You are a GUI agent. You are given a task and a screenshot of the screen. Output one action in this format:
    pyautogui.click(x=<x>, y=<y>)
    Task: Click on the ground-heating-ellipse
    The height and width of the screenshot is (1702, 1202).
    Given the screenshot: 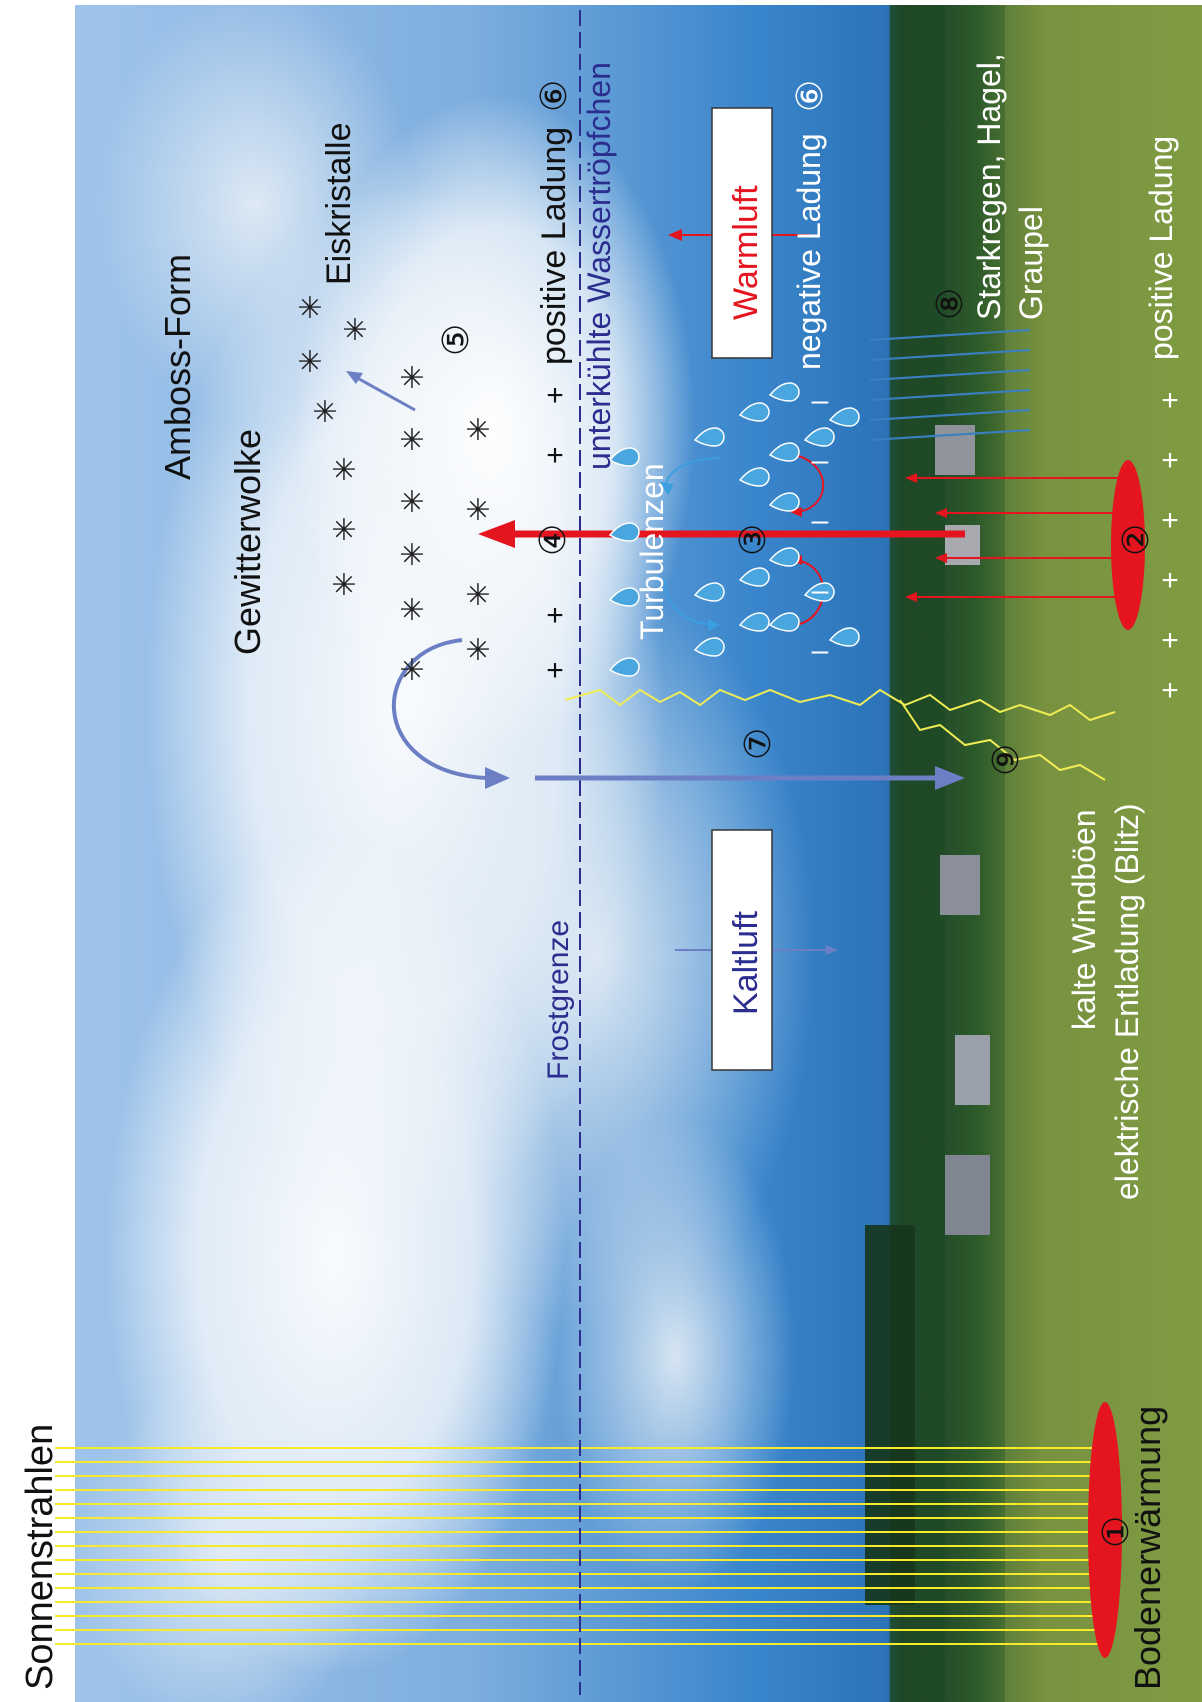 What is the action you would take?
    pyautogui.click(x=1105, y=1530)
    